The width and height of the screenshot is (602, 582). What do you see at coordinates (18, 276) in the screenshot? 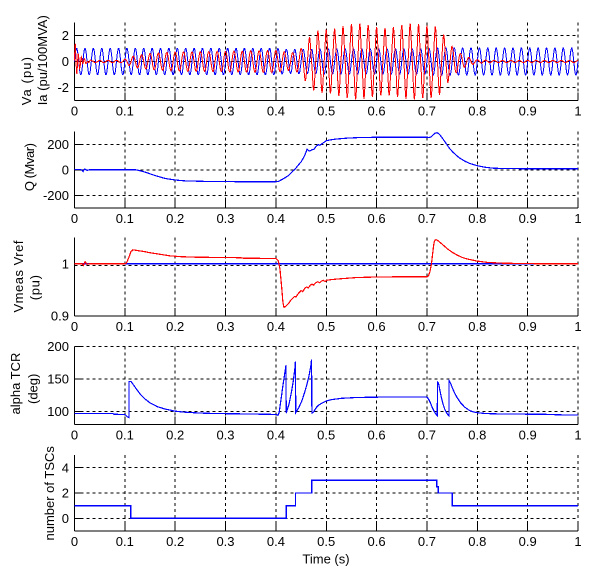
I see `svg-text: Vmeas Vref` at bounding box center [18, 276].